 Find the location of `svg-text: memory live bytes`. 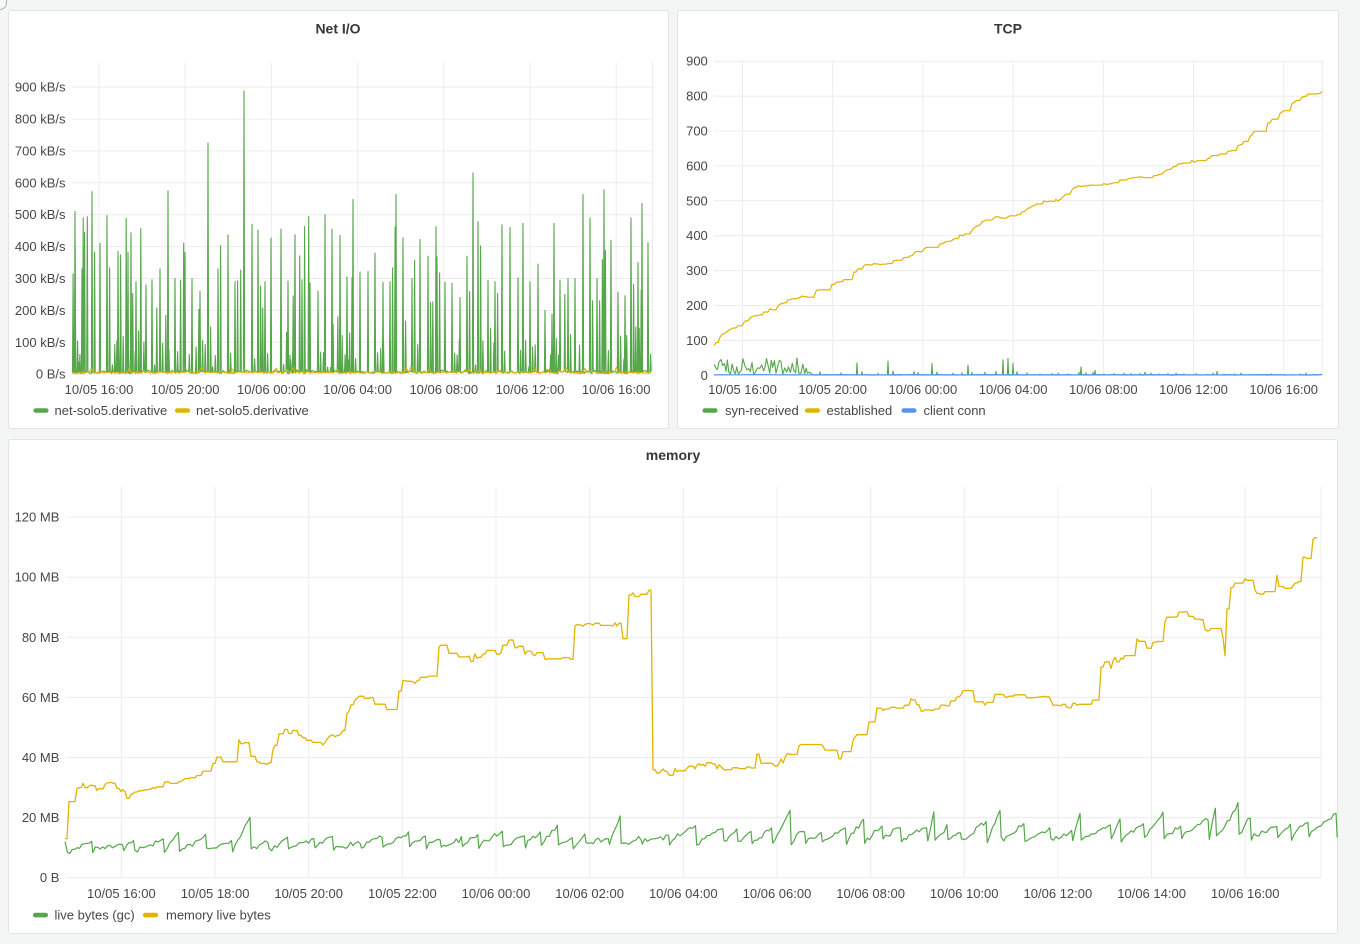

svg-text: memory live bytes is located at coordinates (218, 915).